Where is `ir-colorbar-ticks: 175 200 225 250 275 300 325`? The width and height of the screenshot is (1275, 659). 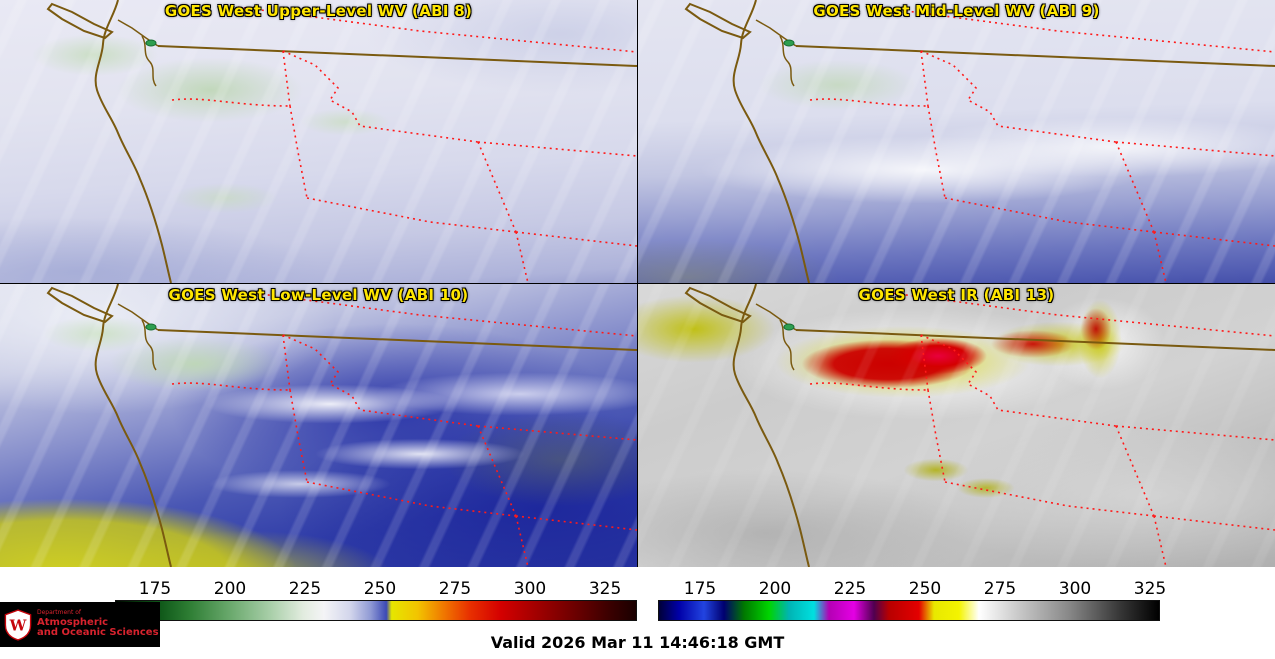 ir-colorbar-ticks: 175 200 225 250 275 300 325 is located at coordinates (912, 589).